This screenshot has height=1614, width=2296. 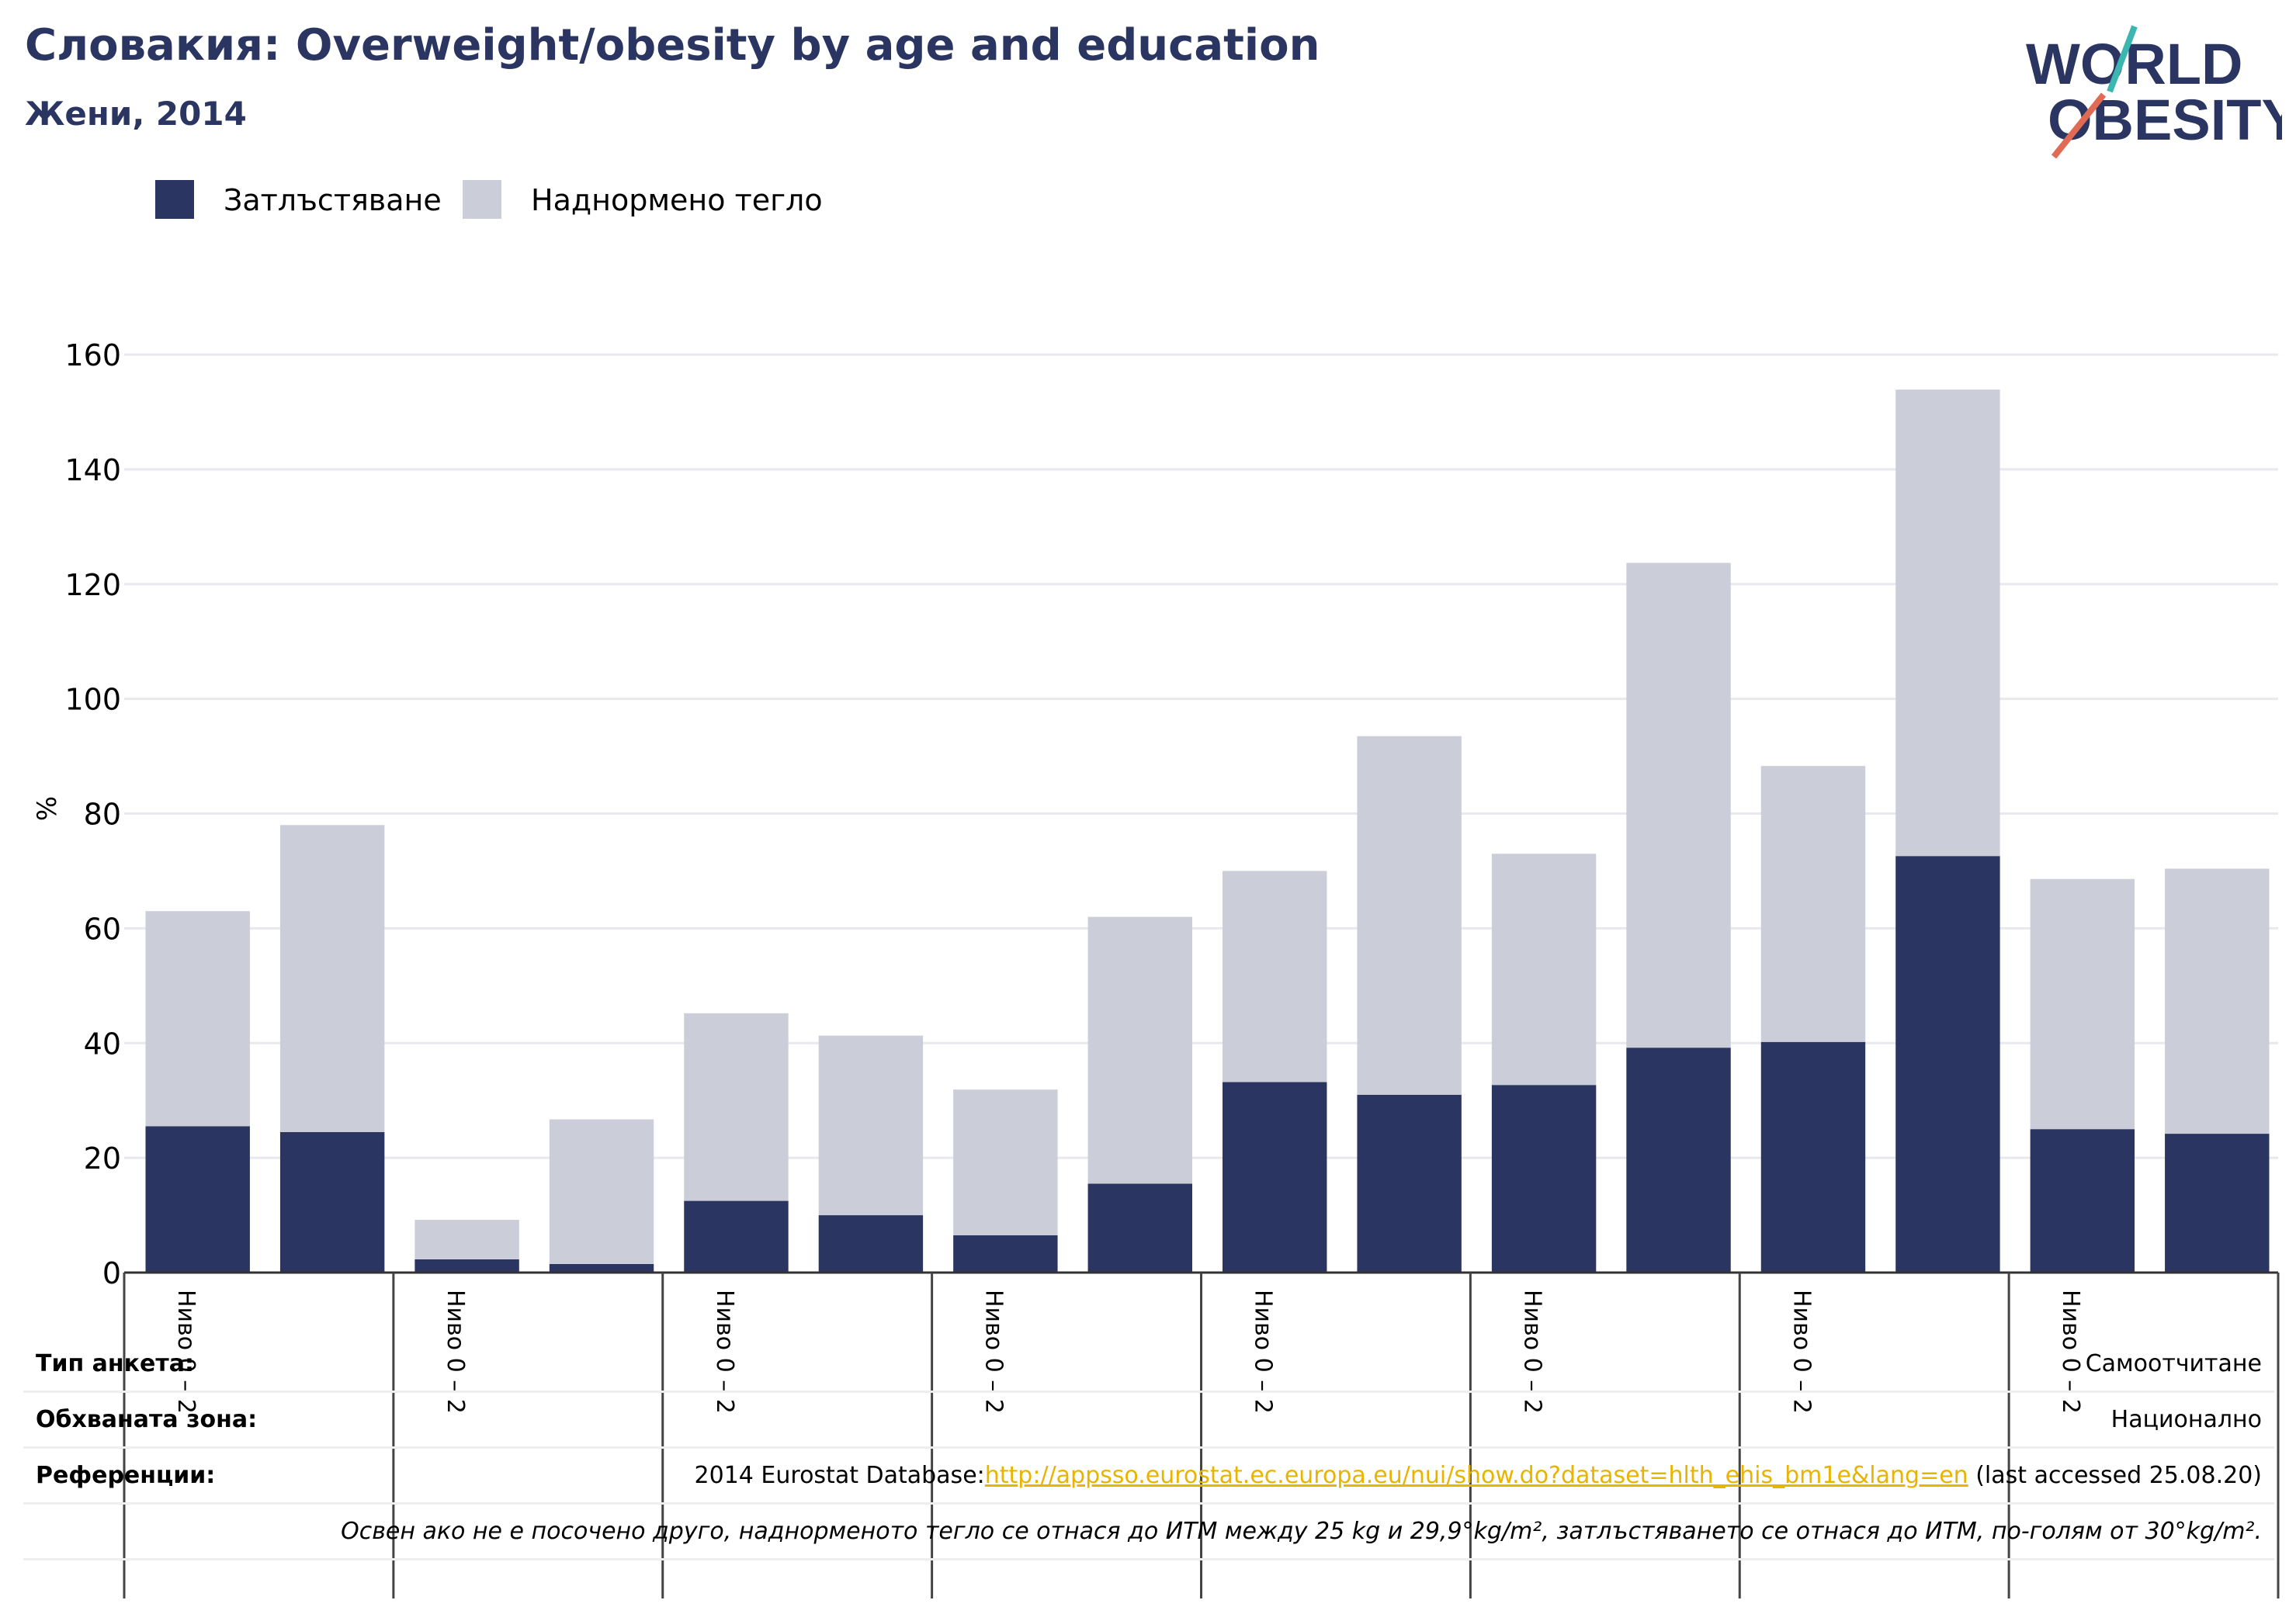 What do you see at coordinates (126, 1475) in the screenshot?
I see `references-label: Референции:` at bounding box center [126, 1475].